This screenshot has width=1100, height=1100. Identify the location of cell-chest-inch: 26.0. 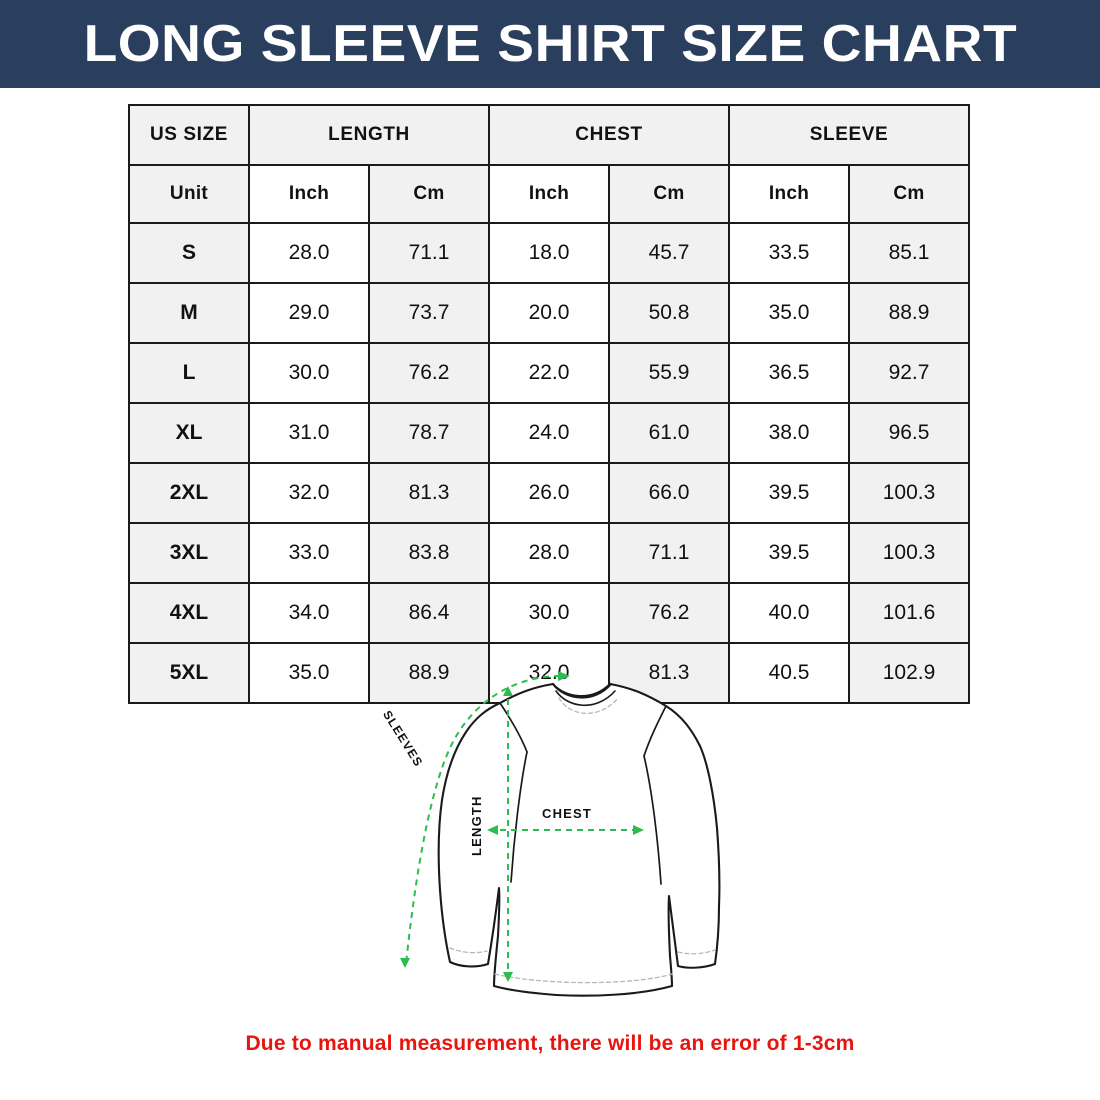
(549, 493).